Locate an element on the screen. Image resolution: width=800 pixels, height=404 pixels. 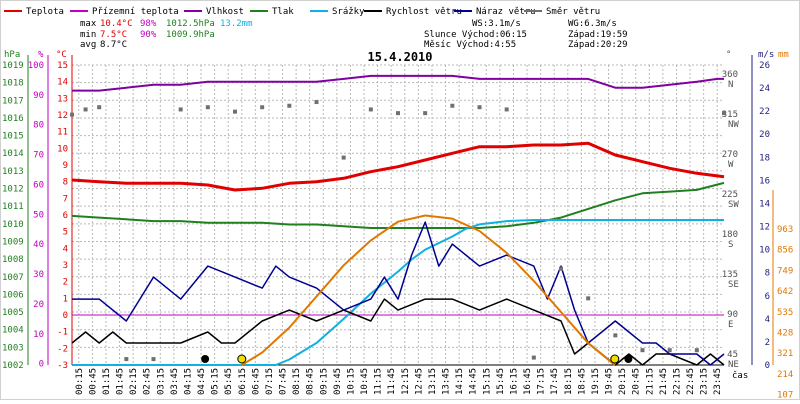
x-tick-label: 01:45 is located at coordinates (121, 381).